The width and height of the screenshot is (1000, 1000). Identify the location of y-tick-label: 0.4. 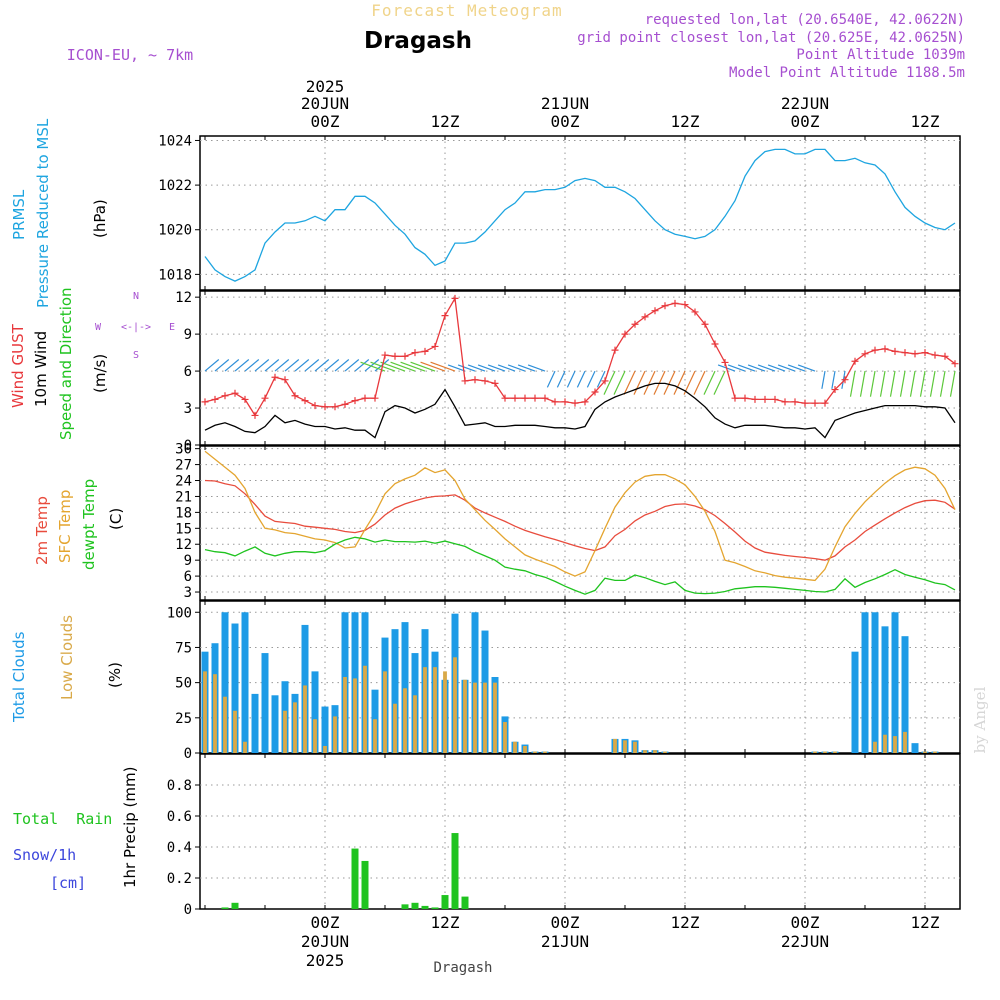
(179, 848).